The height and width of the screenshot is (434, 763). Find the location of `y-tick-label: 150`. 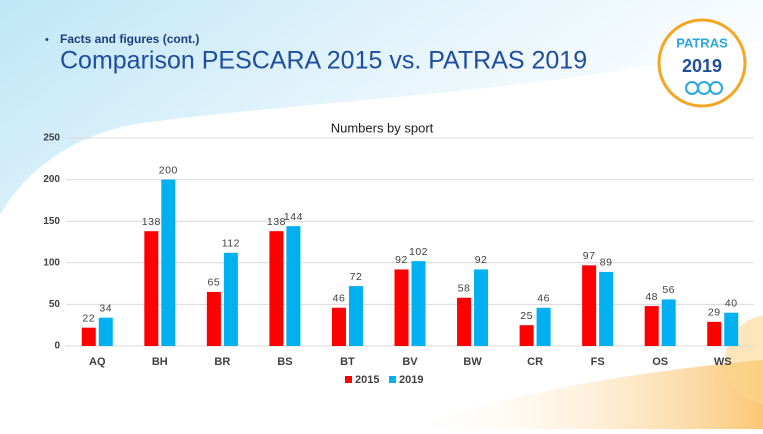

y-tick-label: 150 is located at coordinates (51, 221).